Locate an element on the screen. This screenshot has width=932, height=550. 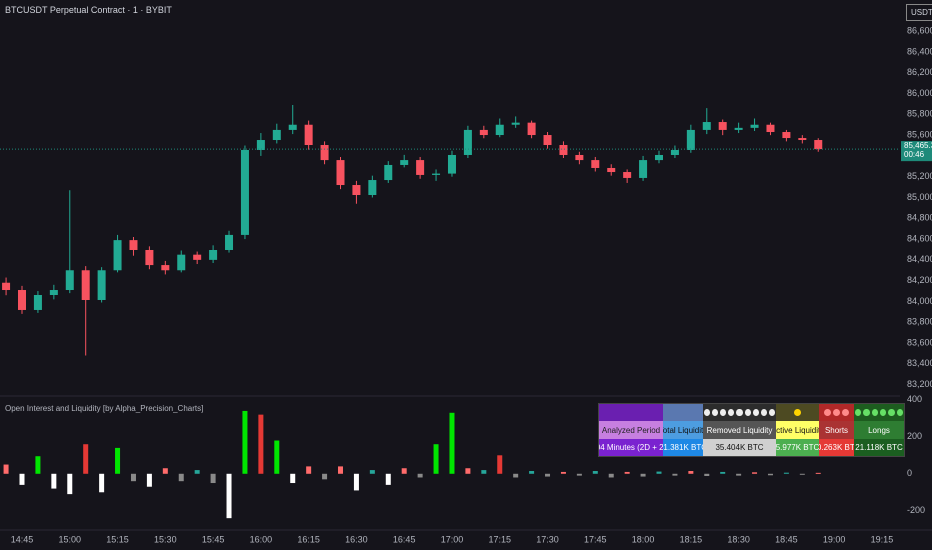
table-value: 35.404K BTC is located at coordinates (739, 447).